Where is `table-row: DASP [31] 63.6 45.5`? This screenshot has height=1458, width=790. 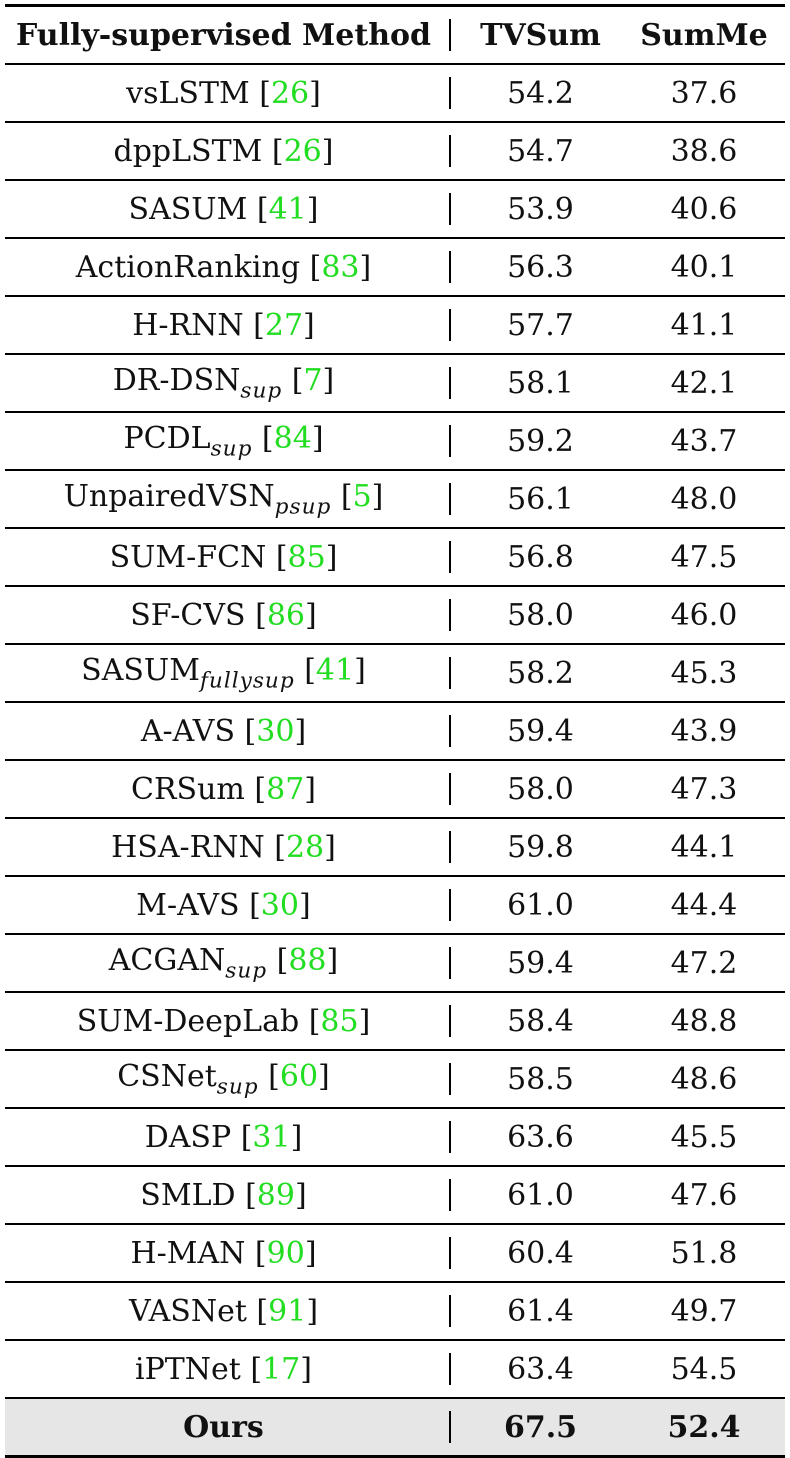
table-row: DASP [31] 63.6 45.5 is located at coordinates (395, 1137).